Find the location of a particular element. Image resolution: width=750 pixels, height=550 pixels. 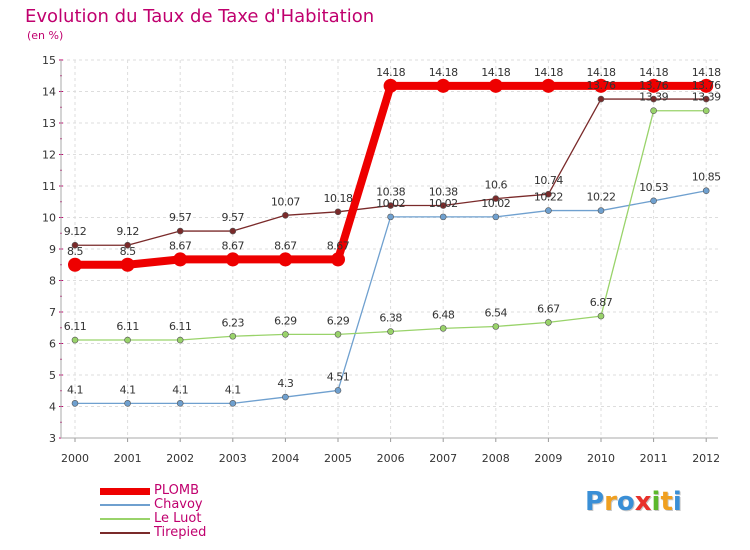

y-tick-label: 12 is located at coordinates (49, 155).